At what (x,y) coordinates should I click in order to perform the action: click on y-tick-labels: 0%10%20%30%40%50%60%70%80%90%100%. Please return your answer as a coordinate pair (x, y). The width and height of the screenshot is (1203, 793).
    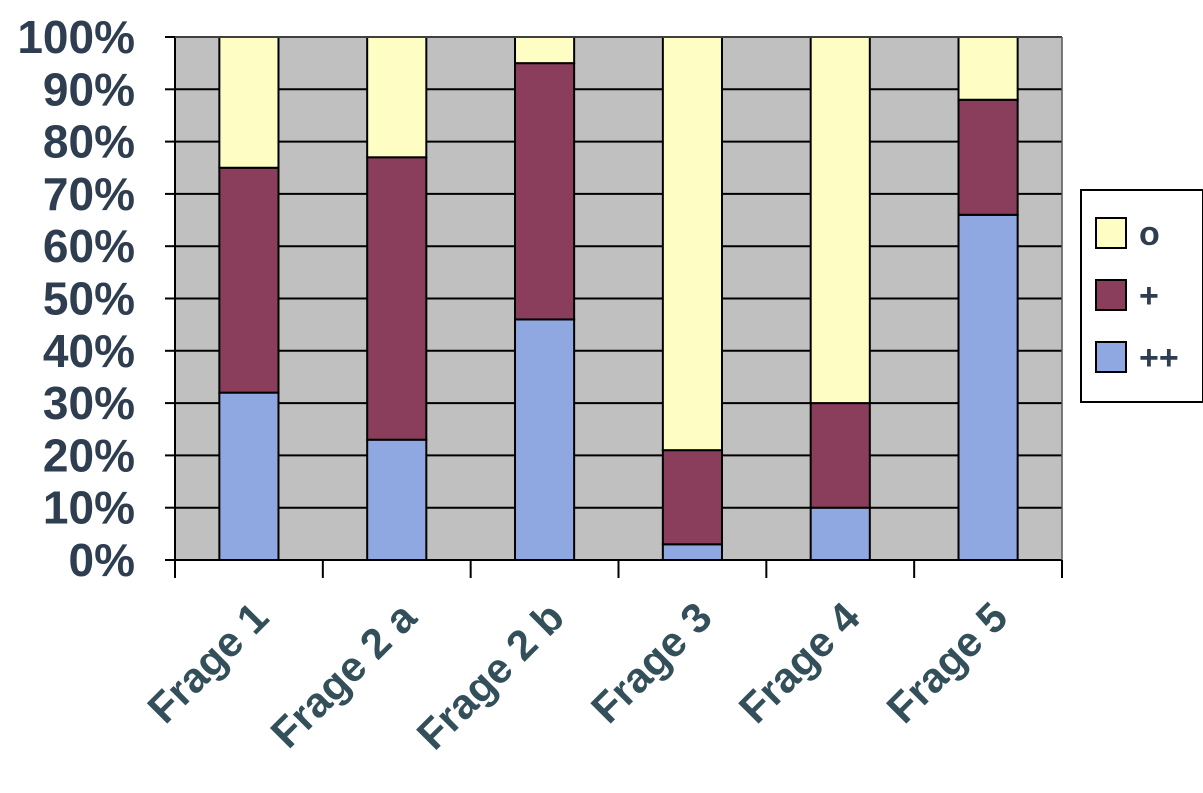
    Looking at the image, I should click on (76, 298).